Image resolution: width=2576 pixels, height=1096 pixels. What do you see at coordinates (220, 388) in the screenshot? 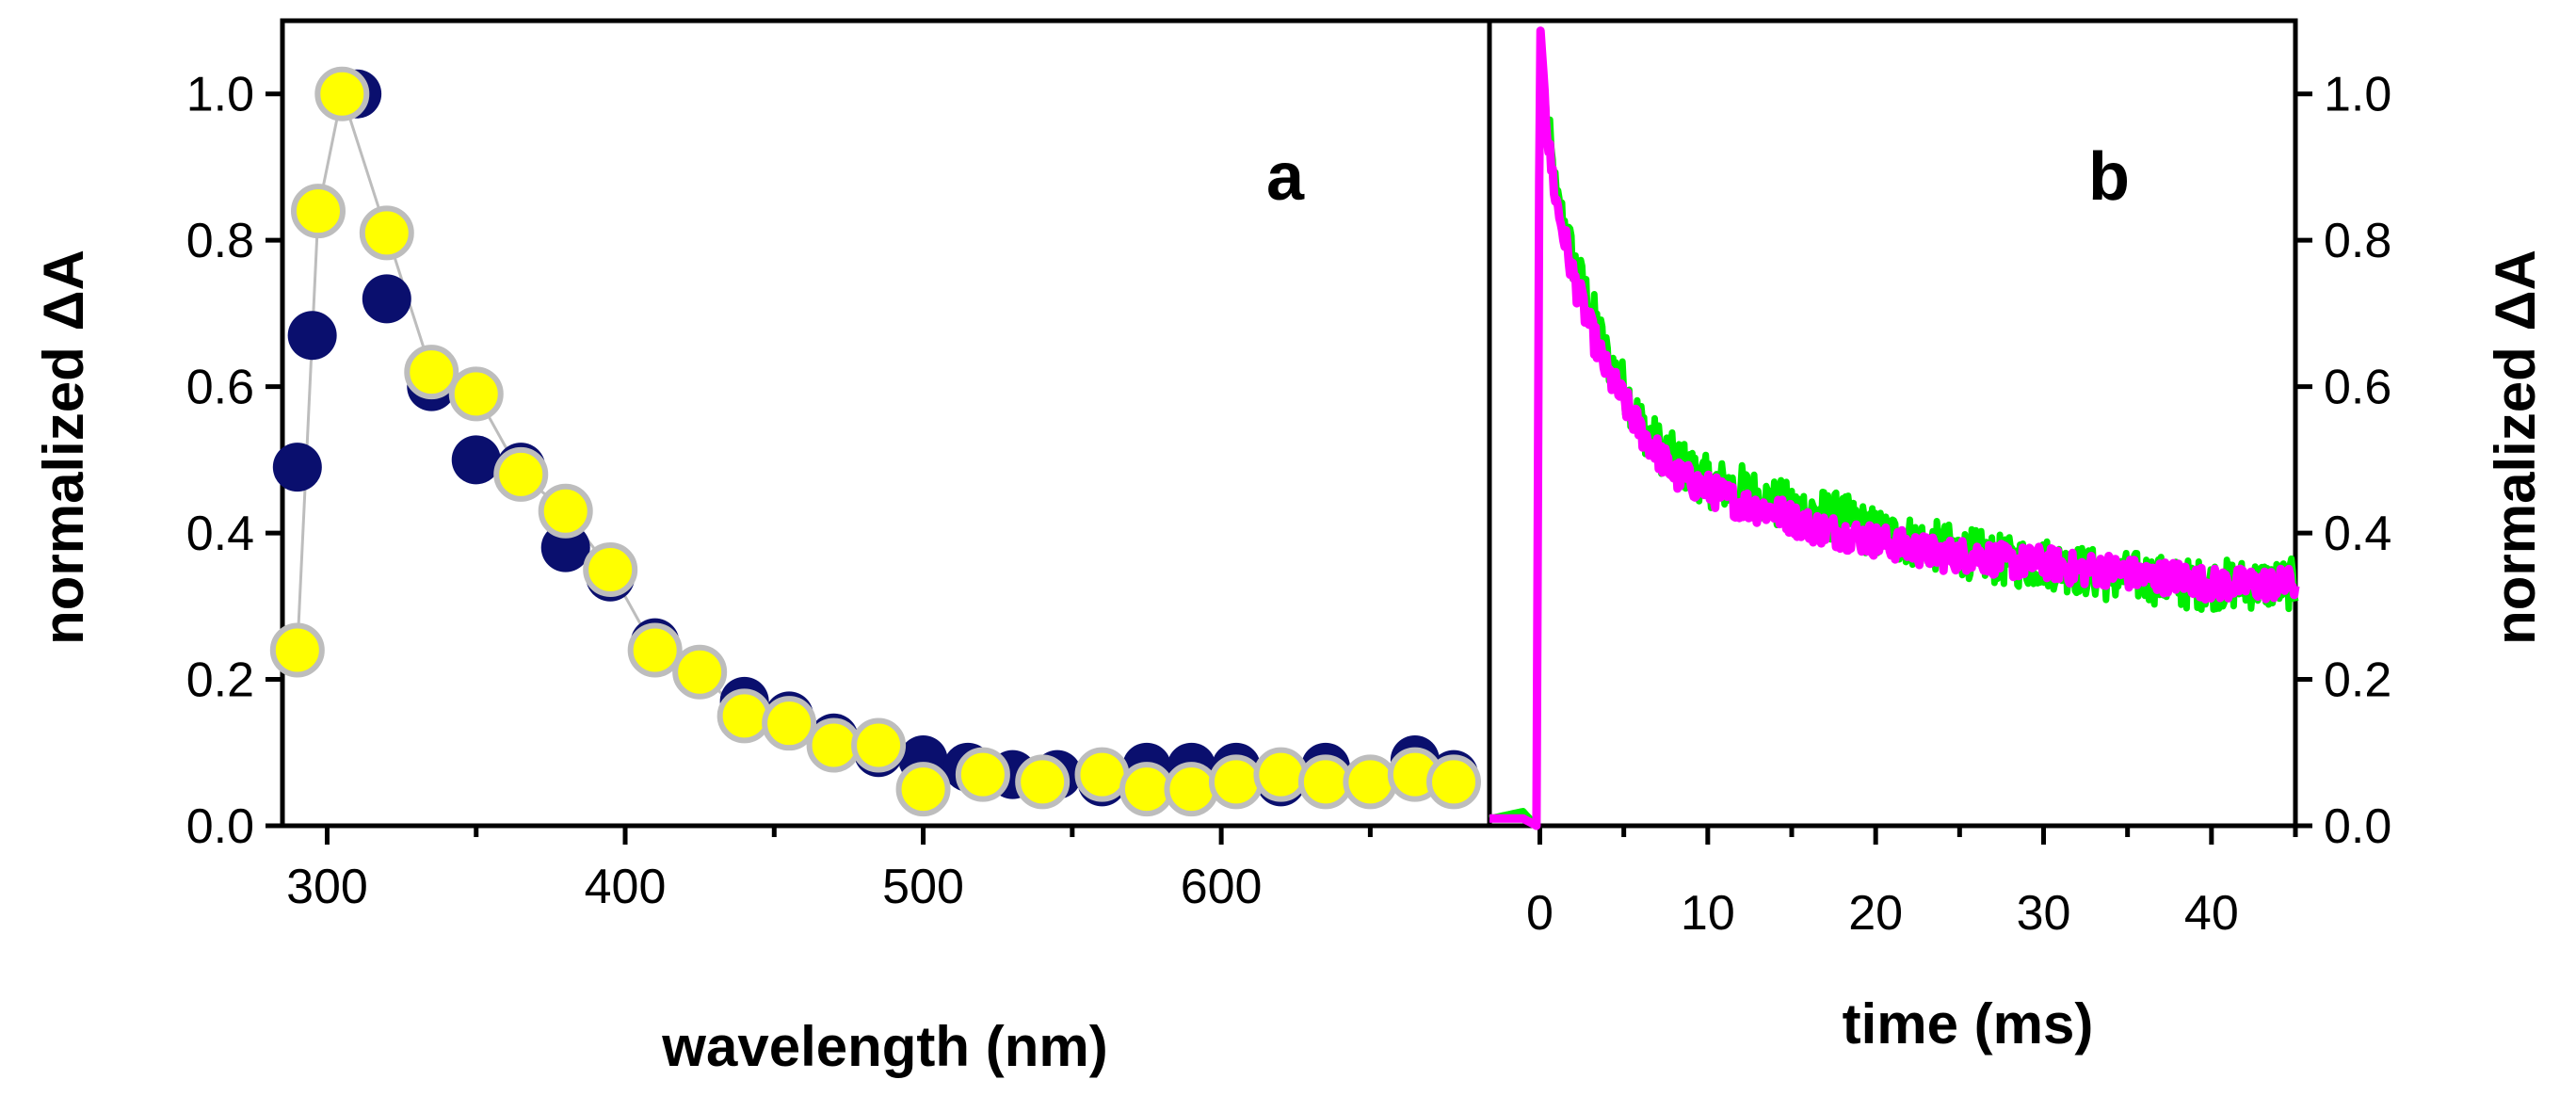
I see `a-ytick-label: 0.6` at bounding box center [220, 388].